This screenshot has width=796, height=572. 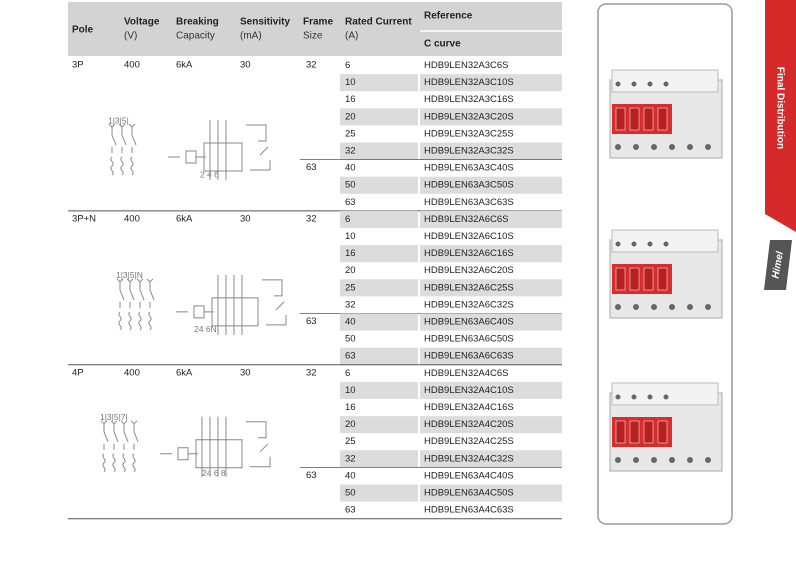 I want to click on reference: HDB9LEN63A6C40S, so click(x=469, y=322).